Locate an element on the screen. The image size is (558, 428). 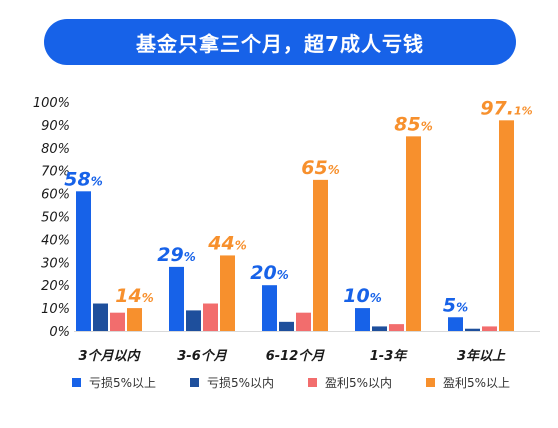
legend-label: 盈利5%以上 is located at coordinates (477, 383).